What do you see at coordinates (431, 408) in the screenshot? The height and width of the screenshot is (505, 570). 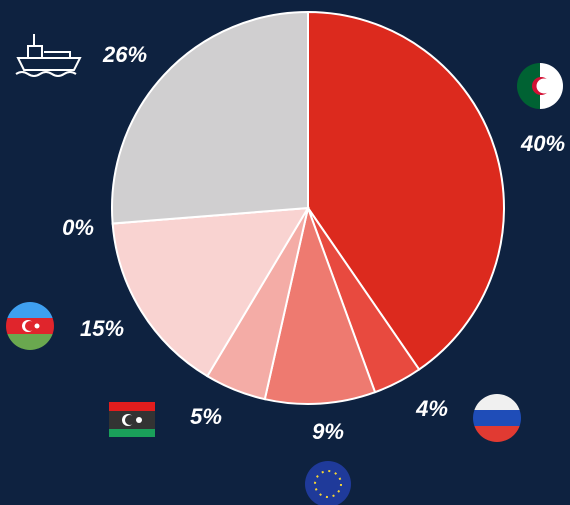 I see `value-label: 4%` at bounding box center [431, 408].